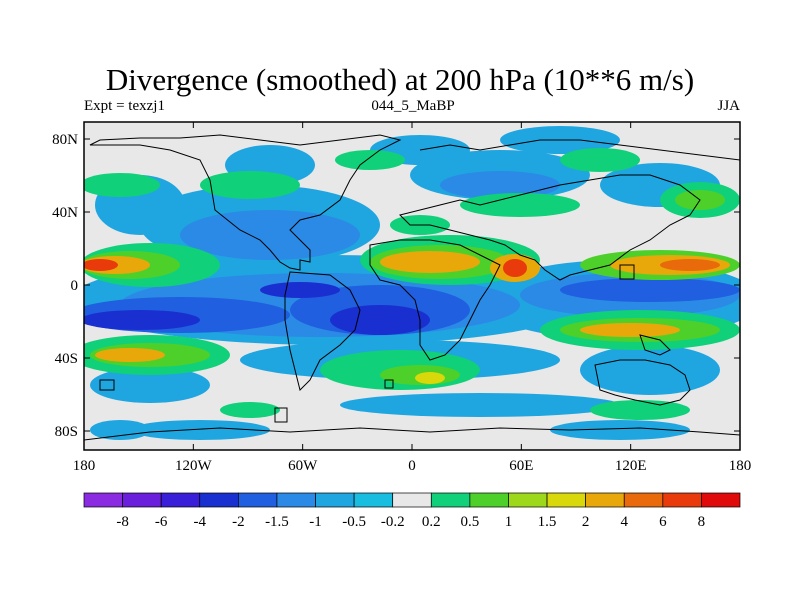 The height and width of the screenshot is (600, 800). Describe the element at coordinates (303, 466) in the screenshot. I see `longitude-tick-label: 60W` at that location.